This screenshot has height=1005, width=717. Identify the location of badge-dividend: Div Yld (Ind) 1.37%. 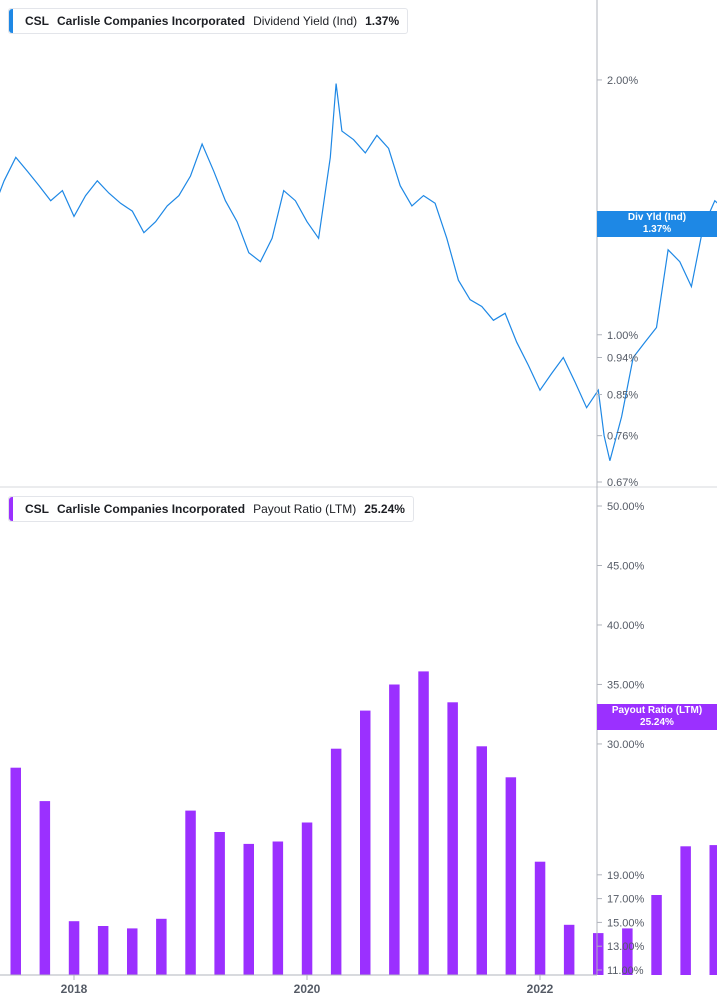
(657, 224).